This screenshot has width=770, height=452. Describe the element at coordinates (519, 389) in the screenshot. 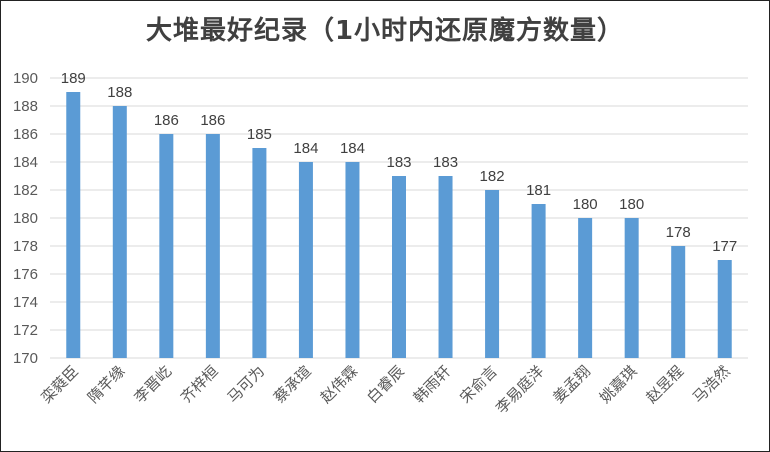

I see `category-label: 李易庭洋` at that location.